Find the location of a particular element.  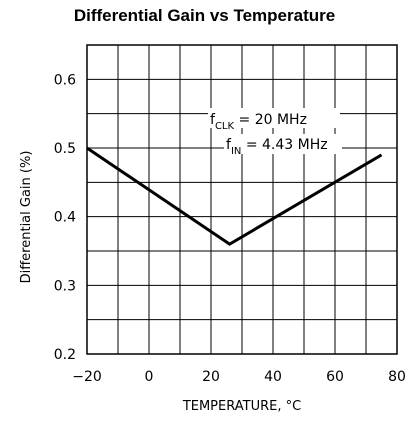

x-tick-label: 0 is located at coordinates (149, 377).